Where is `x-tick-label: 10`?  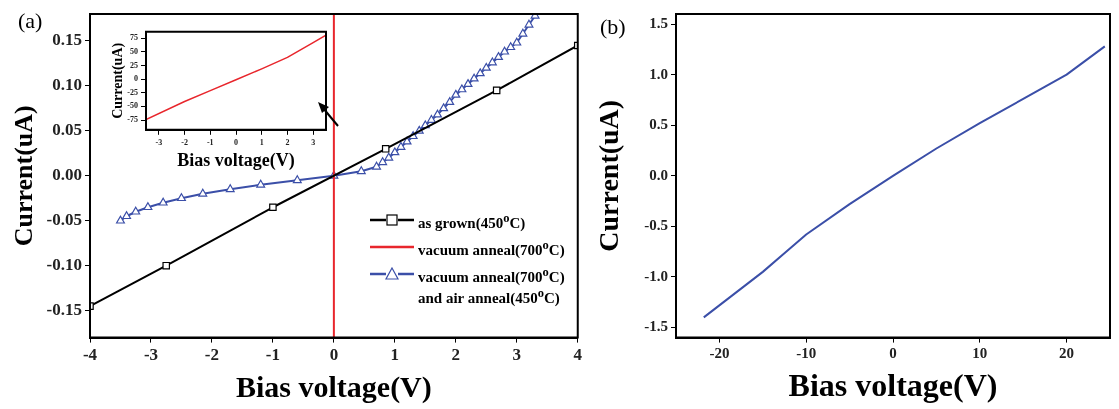 x-tick-label: 10 is located at coordinates (980, 353).